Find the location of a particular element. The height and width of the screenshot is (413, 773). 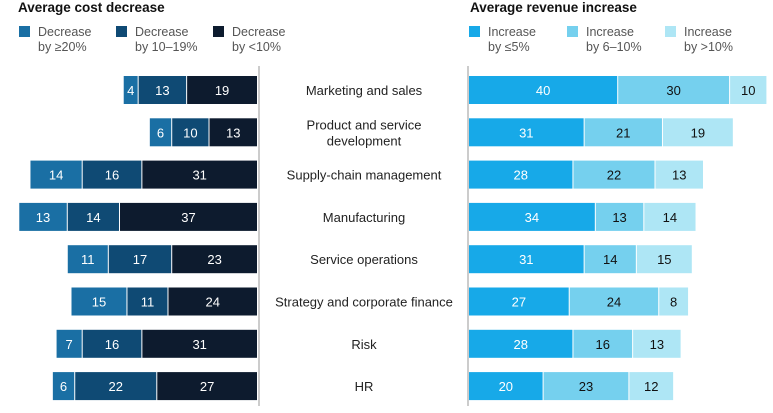

cost-bar-value: 23 is located at coordinates (214, 259).